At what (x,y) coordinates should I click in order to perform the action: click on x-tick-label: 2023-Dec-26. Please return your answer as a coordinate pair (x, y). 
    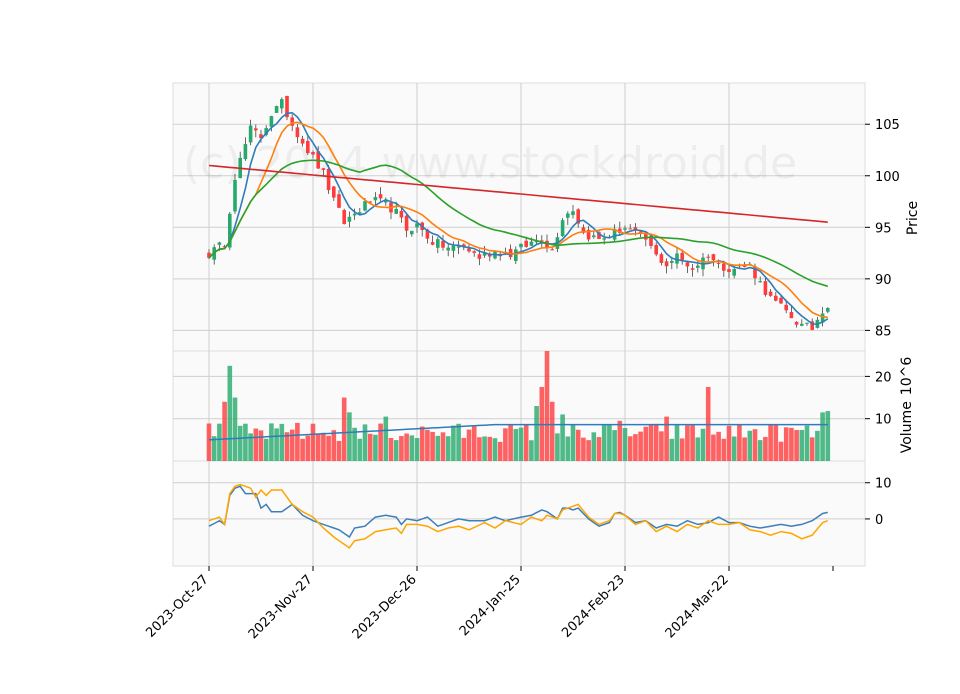
    Looking at the image, I should click on (385, 607).